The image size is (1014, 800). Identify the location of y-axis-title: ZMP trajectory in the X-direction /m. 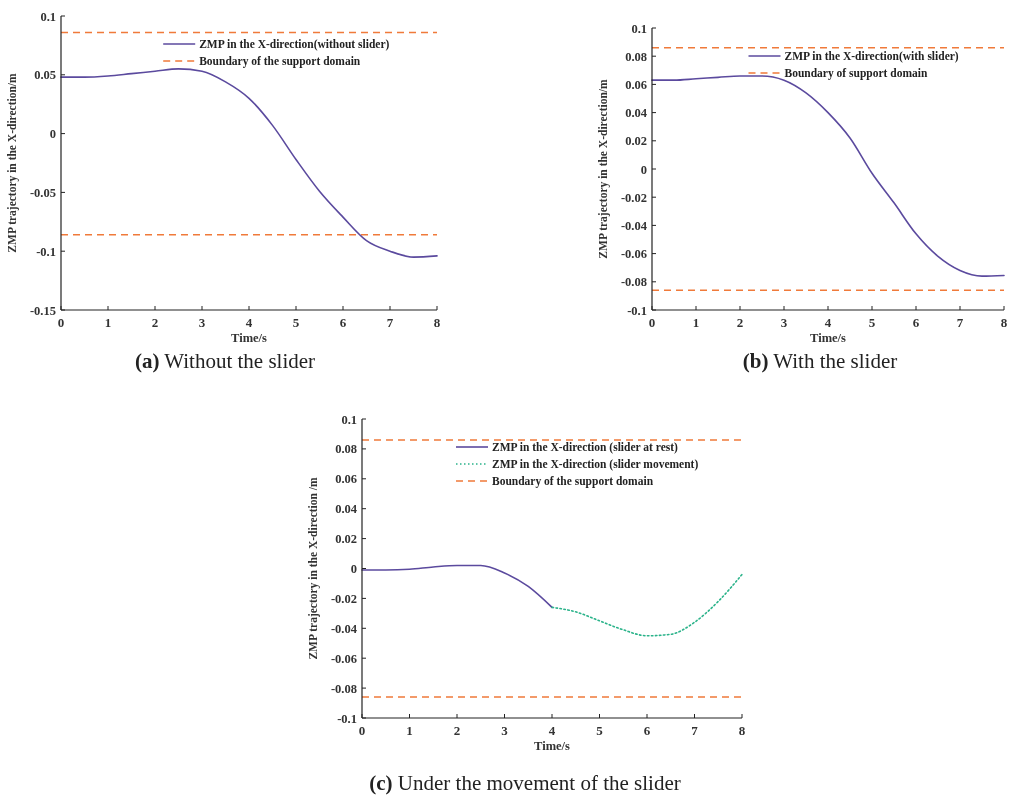
(313, 568).